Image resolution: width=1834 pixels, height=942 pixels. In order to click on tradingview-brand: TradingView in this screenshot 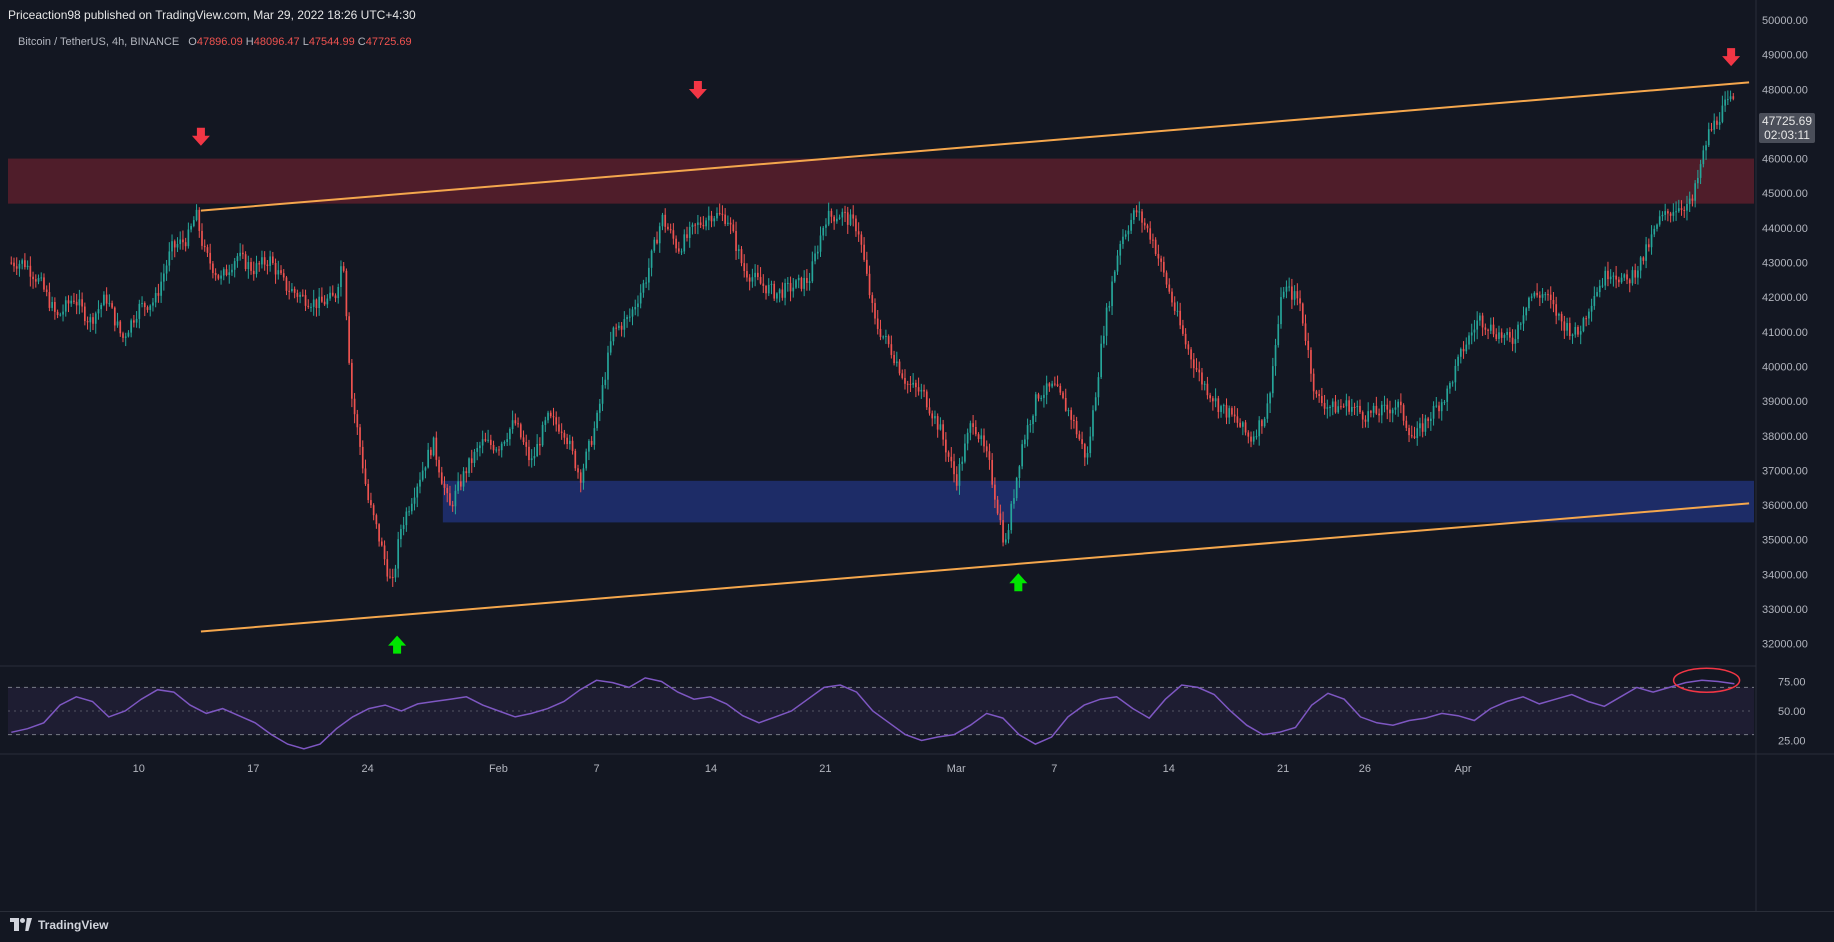, I will do `click(59, 925)`.